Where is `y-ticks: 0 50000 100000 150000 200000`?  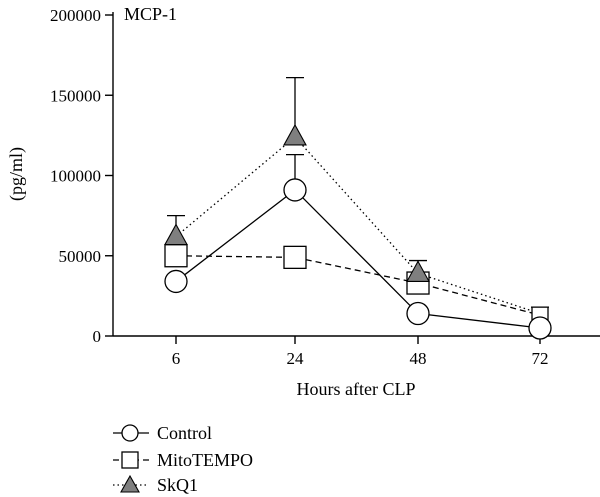
y-ticks: 0 50000 100000 150000 200000 is located at coordinates (81, 176).